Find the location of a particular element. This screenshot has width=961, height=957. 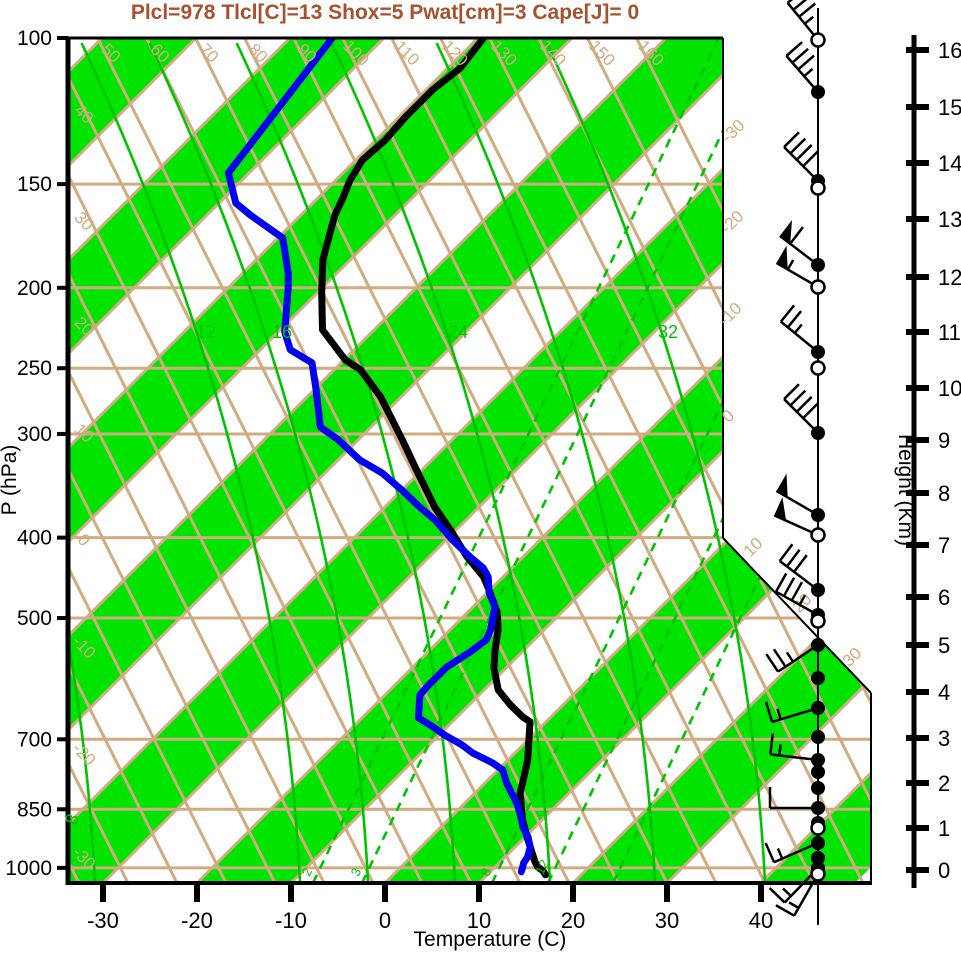

temp-tick-label: 0 is located at coordinates (385, 920).